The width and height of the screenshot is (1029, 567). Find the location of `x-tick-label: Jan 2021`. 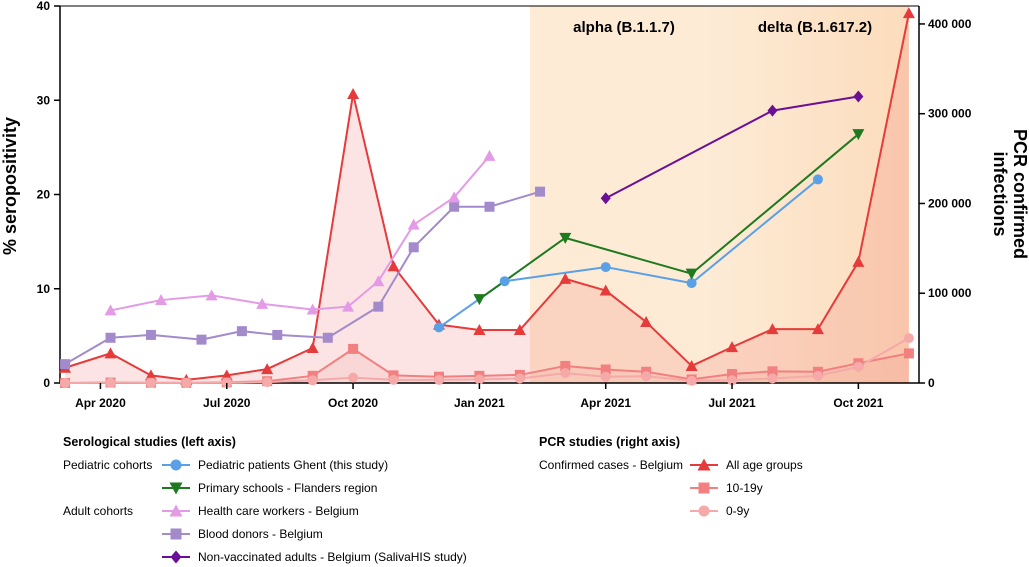

x-tick-label: Jan 2021 is located at coordinates (479, 403).